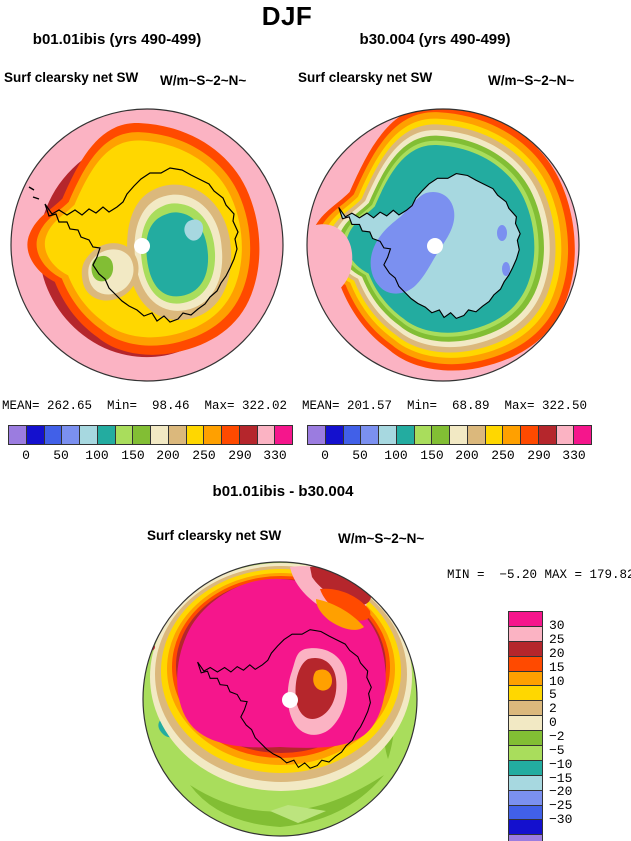  What do you see at coordinates (365, 77) in the screenshot?
I see `panel-right-field-label: Surf clearsky net SW` at bounding box center [365, 77].